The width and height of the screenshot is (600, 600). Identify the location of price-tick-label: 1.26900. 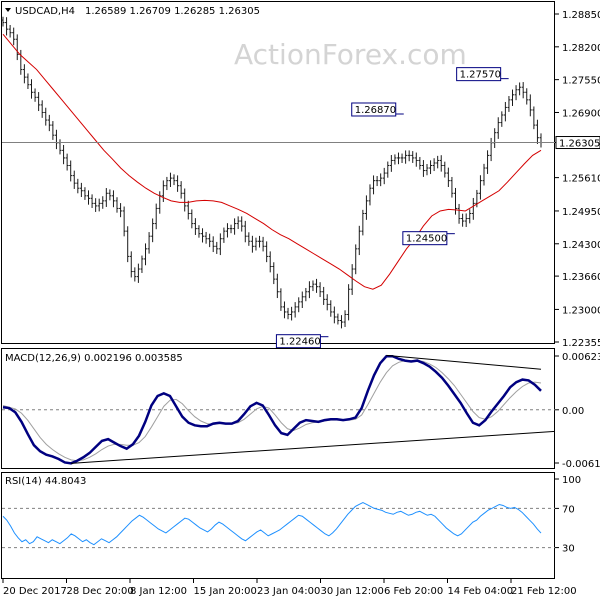
(581, 113).